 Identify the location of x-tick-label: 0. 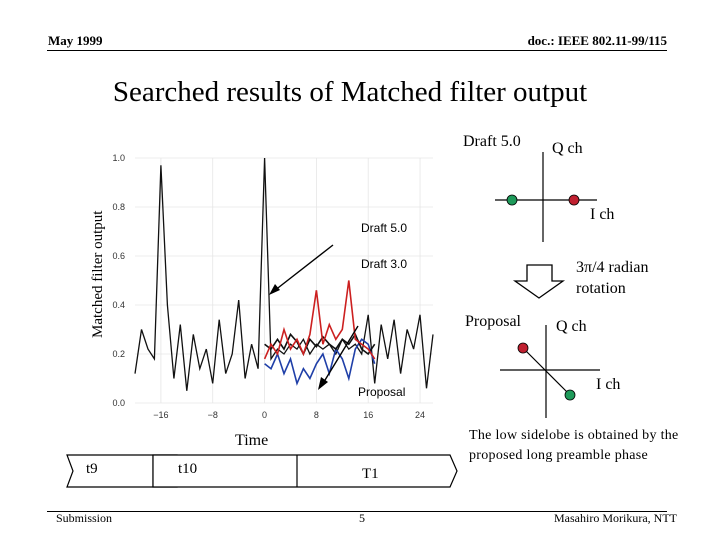
(264, 415).